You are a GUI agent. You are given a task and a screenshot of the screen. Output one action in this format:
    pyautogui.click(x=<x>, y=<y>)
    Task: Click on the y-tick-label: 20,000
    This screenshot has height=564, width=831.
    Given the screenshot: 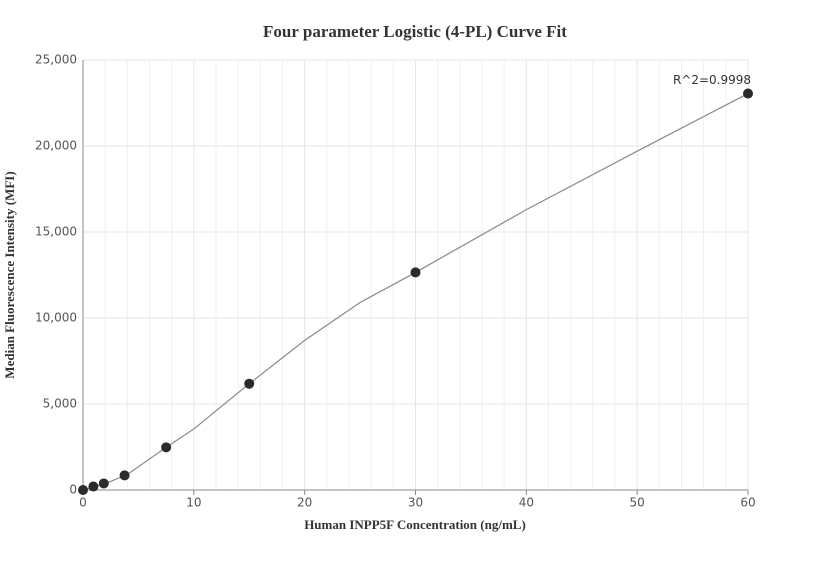 What is the action you would take?
    pyautogui.click(x=56, y=146)
    